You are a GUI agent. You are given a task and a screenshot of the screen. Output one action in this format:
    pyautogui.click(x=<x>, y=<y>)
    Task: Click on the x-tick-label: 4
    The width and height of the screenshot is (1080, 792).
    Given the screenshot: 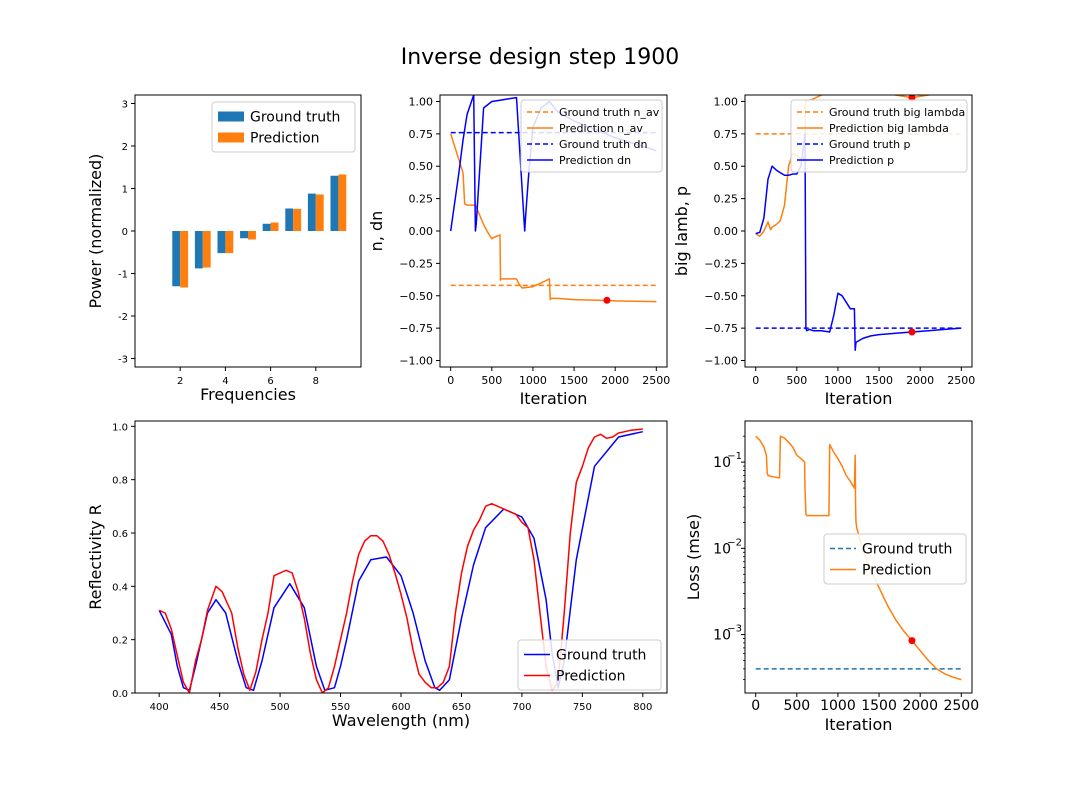 What is the action you would take?
    pyautogui.click(x=225, y=381)
    